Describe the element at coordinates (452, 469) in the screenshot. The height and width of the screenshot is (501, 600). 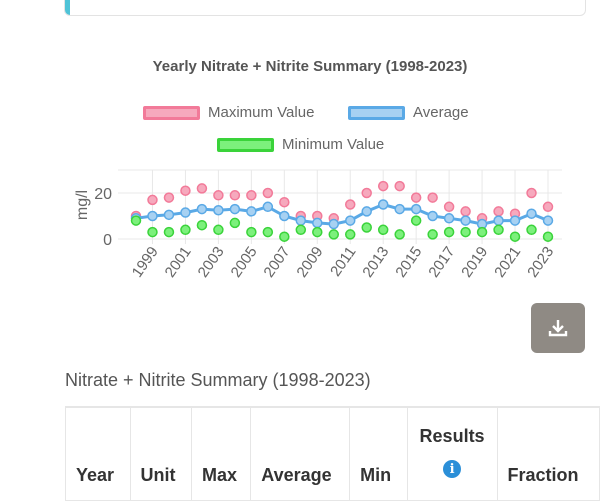
I see `info-icon: i` at that location.